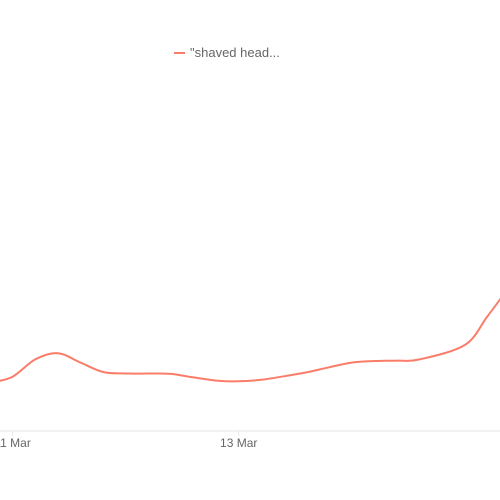  Describe the element at coordinates (15, 443) in the screenshot. I see `x-tick-label: 11 Mar` at that location.